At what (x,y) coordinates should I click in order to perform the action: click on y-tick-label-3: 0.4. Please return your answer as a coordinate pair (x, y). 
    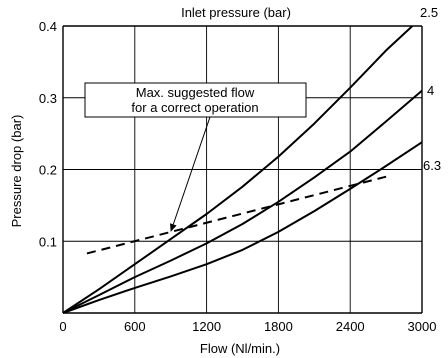
    Looking at the image, I should click on (48, 26).